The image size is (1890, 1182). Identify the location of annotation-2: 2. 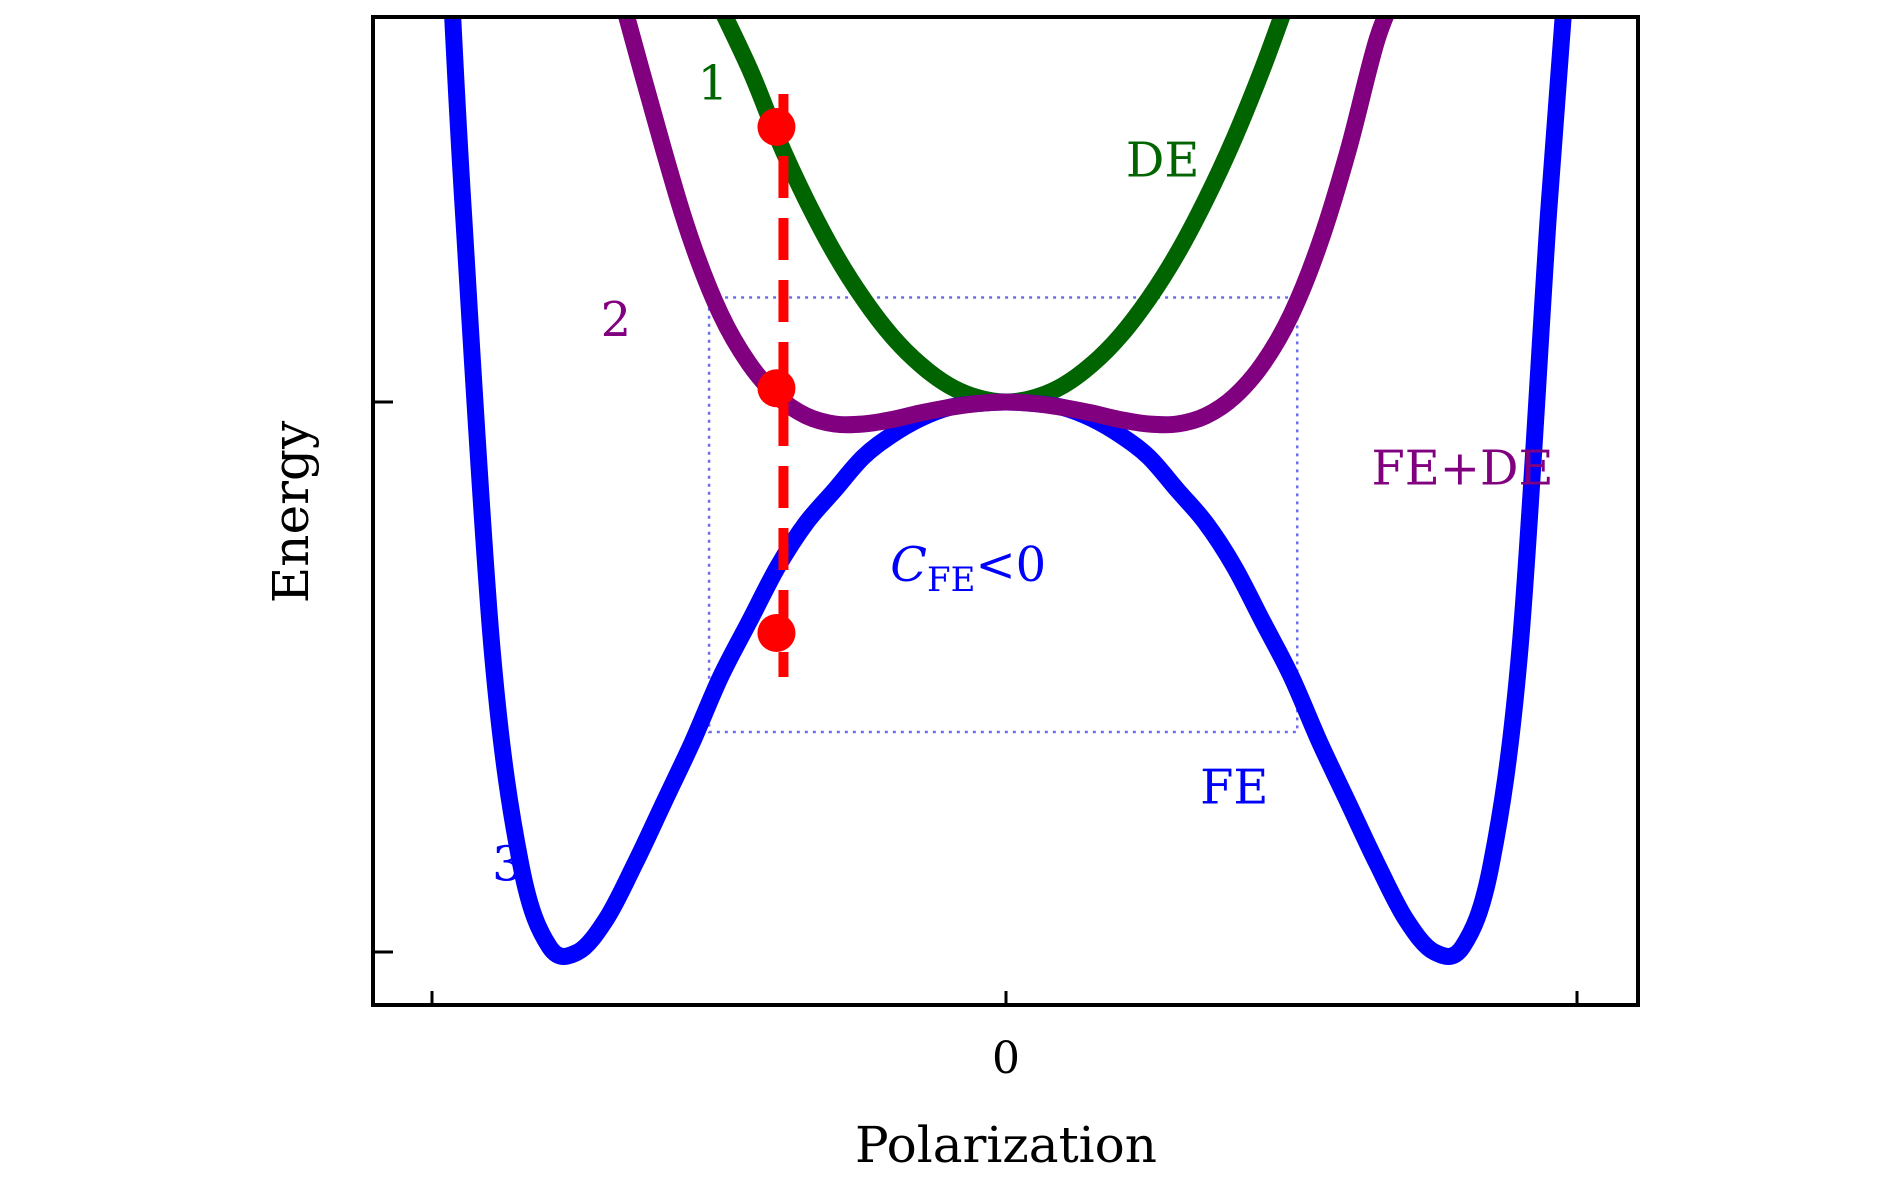
(616, 320).